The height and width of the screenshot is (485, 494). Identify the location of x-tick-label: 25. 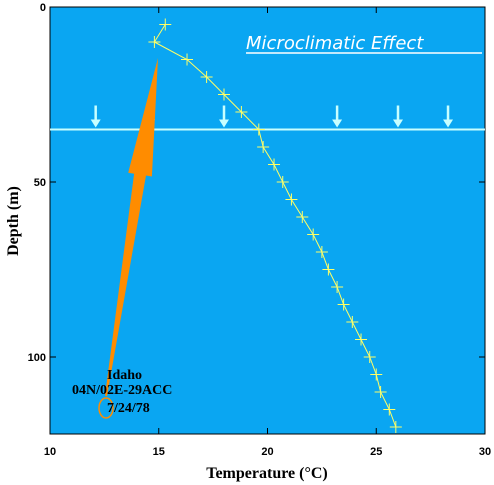
(376, 452).